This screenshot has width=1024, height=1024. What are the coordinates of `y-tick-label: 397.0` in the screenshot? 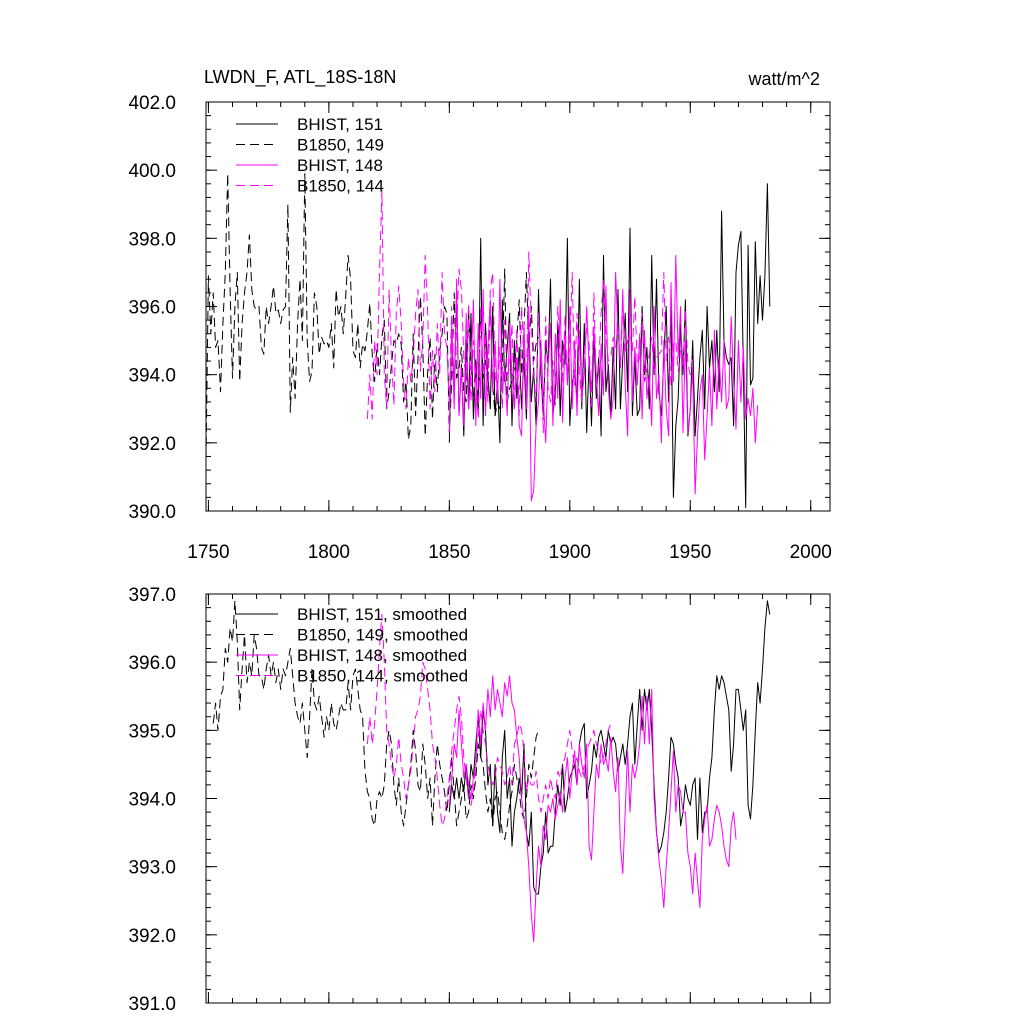 It's located at (152, 595).